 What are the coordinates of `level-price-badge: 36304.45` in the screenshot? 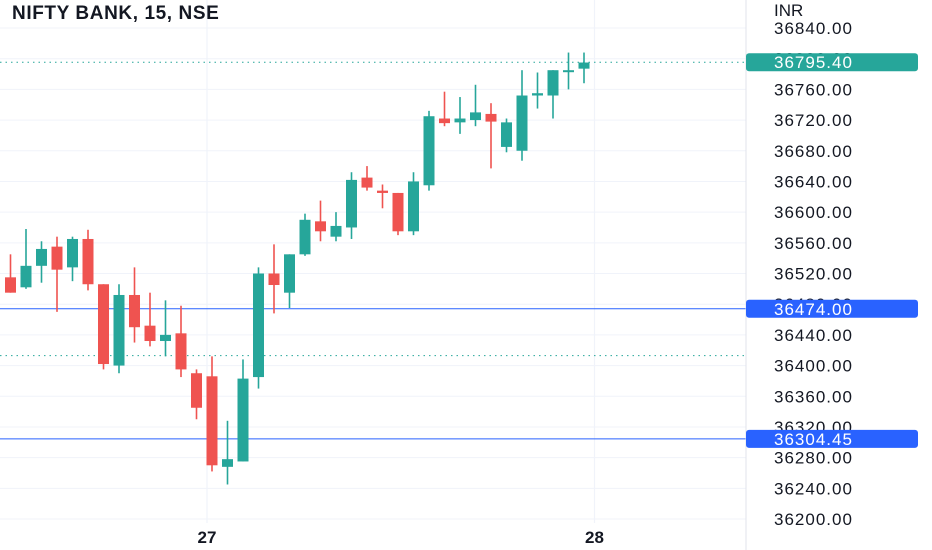 It's located at (832, 439).